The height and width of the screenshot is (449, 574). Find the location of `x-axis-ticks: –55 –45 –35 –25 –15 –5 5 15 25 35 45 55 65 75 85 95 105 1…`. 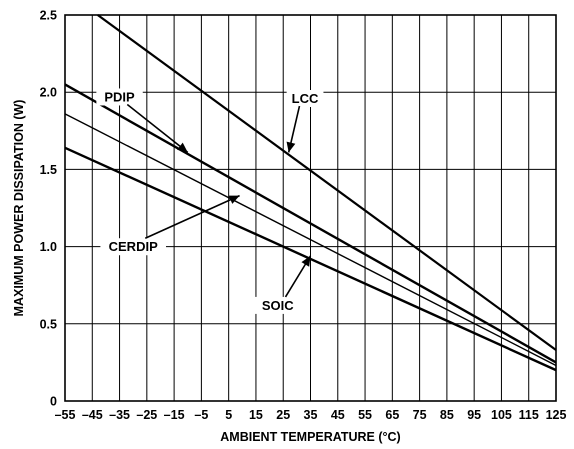

x-axis-ticks: –55 –45 –35 –25 –15 –5 5 15 25 35 45 55 65 75 85 95 105 1… is located at coordinates (311, 415).